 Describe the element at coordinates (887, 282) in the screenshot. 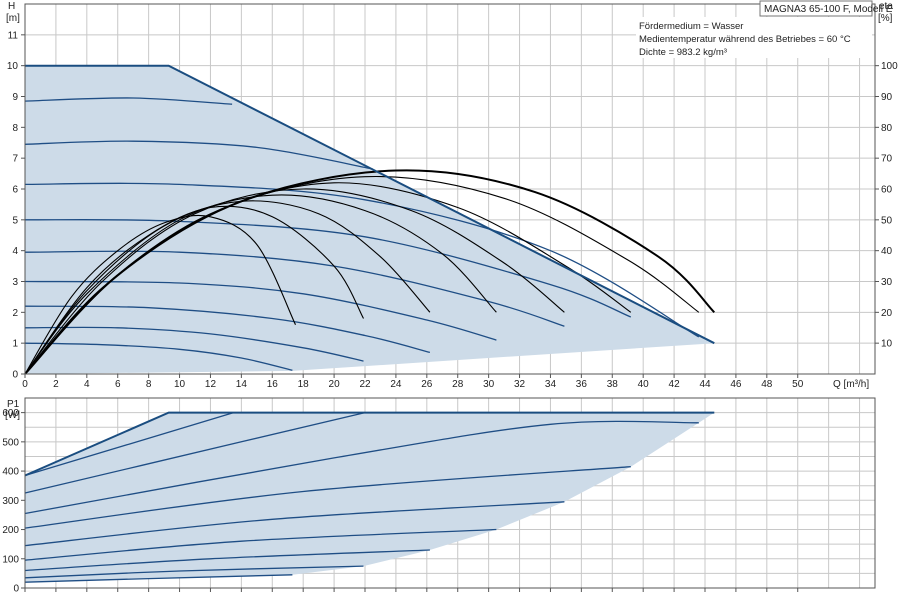

I see `eta-tick-label: 30` at that location.